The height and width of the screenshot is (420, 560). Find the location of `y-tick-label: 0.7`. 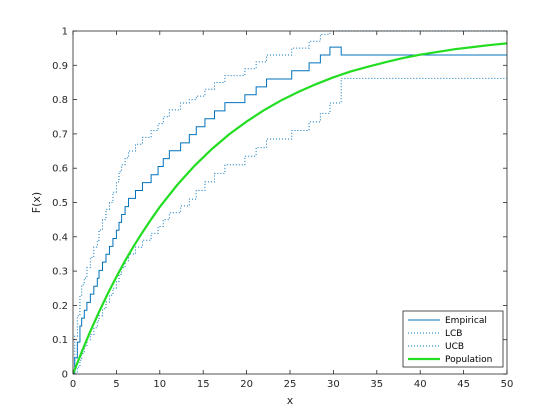

y-tick-label: 0.7 is located at coordinates (60, 134).